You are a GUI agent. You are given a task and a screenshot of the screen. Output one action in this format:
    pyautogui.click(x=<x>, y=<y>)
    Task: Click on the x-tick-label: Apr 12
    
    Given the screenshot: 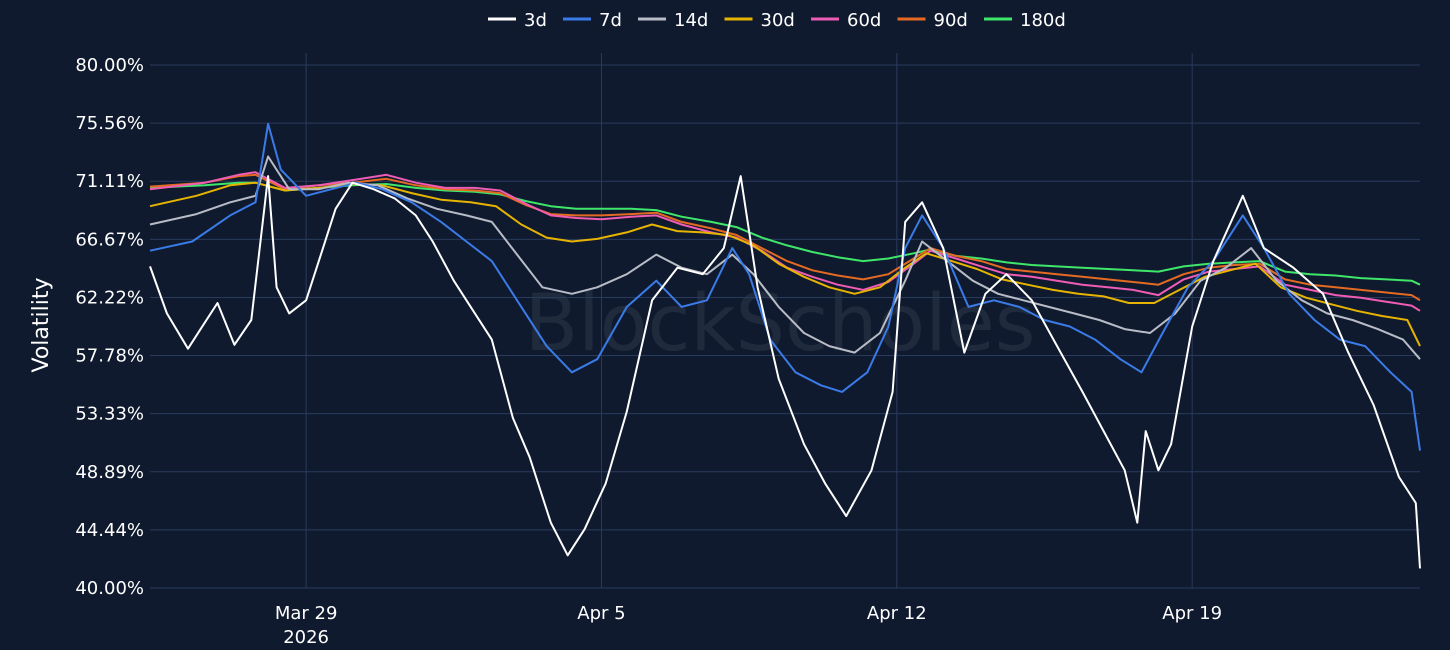 What is the action you would take?
    pyautogui.click(x=897, y=613)
    